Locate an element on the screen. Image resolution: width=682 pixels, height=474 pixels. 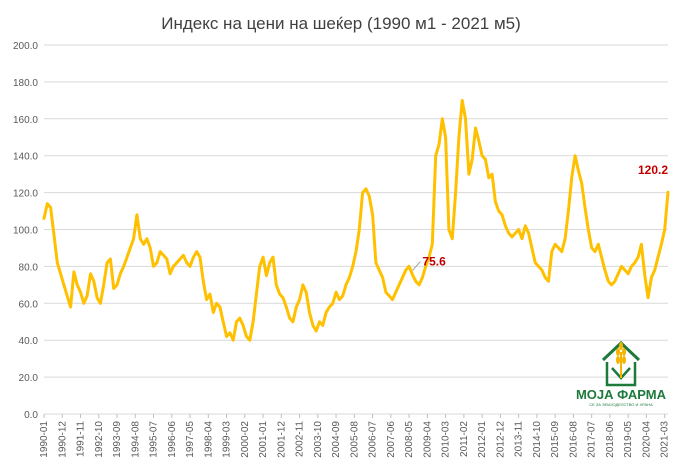
x-tick-label: 2017-07 is located at coordinates (592, 439).